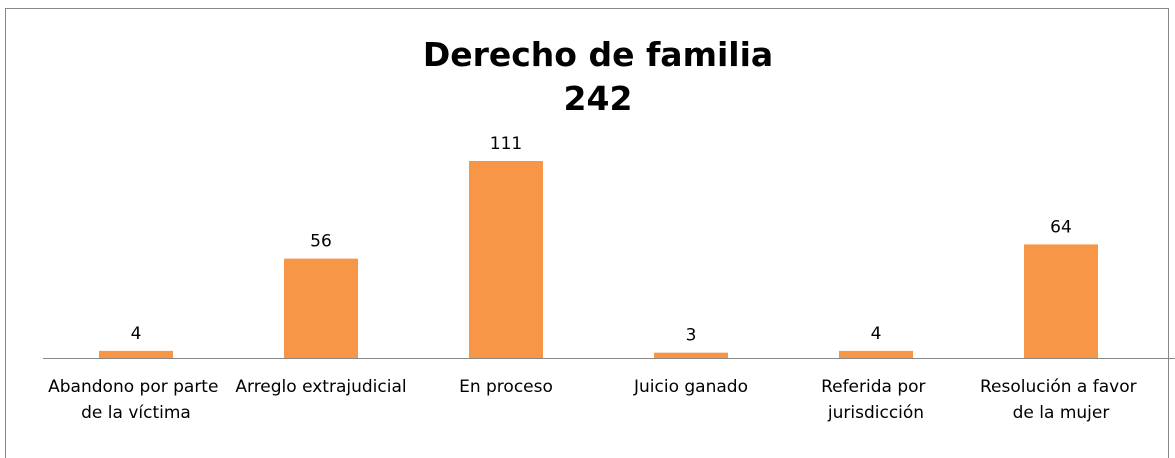  I want to click on data-label: 111, so click(506, 144).